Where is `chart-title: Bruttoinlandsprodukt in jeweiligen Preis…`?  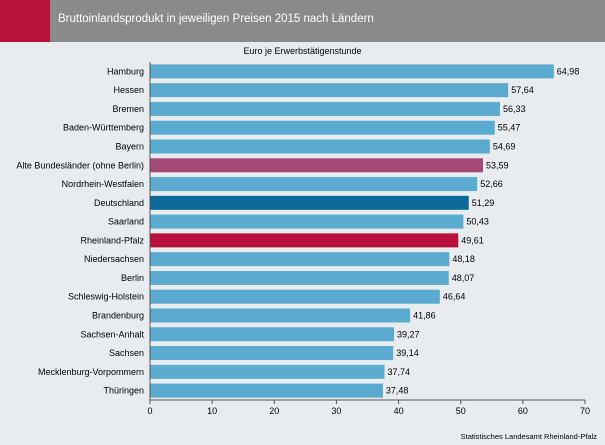 chart-title: Bruttoinlandsprodukt in jeweiligen Preis… is located at coordinates (216, 19).